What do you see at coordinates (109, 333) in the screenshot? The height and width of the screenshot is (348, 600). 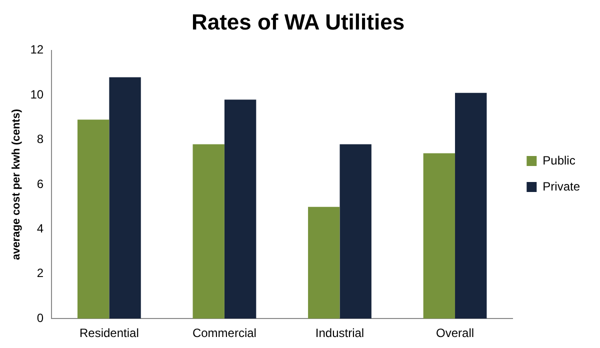 I see `x-tick-label: Residential` at bounding box center [109, 333].